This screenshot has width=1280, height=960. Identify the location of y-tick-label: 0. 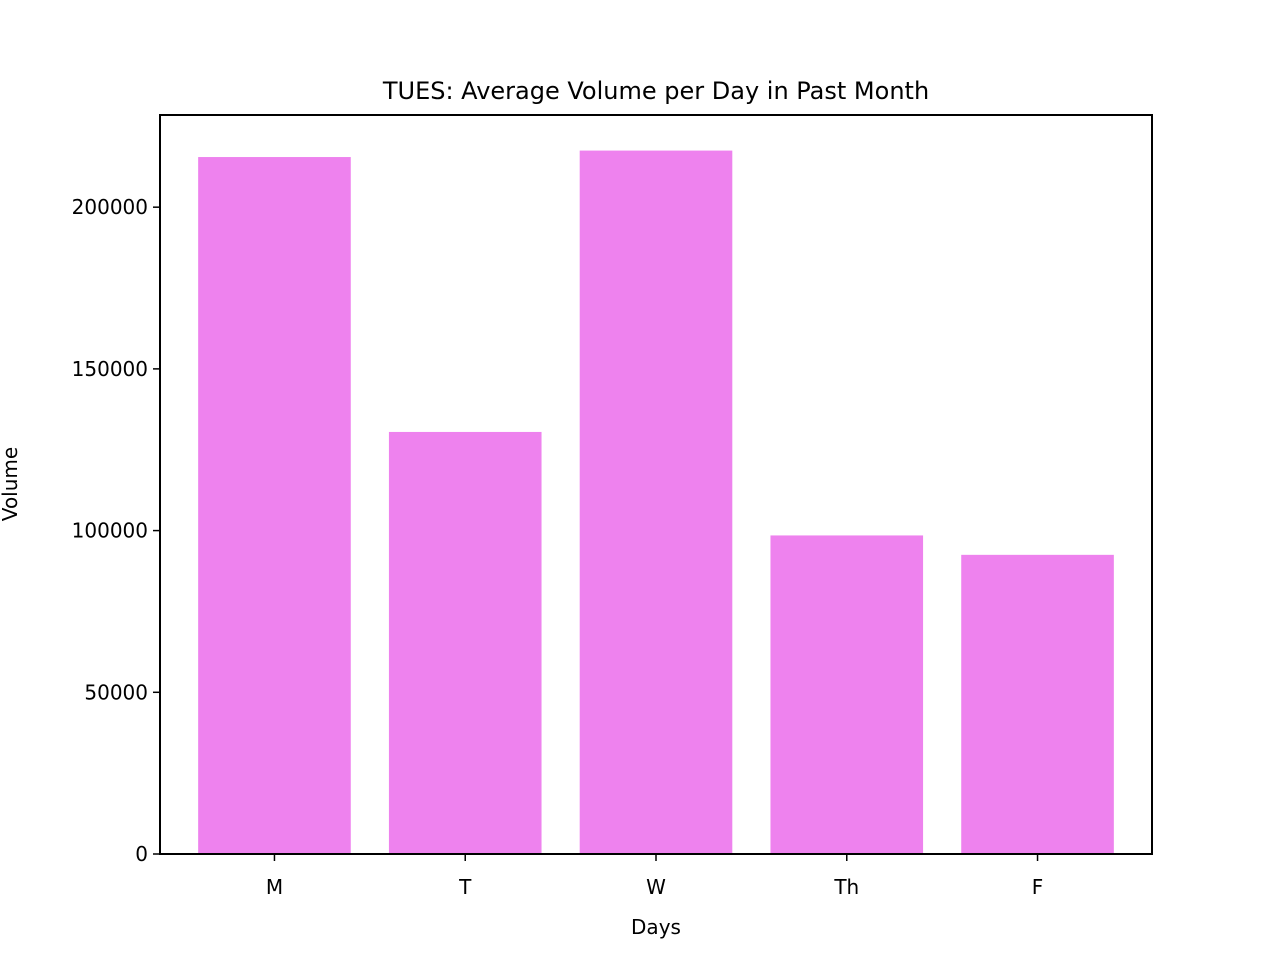
(141, 854).